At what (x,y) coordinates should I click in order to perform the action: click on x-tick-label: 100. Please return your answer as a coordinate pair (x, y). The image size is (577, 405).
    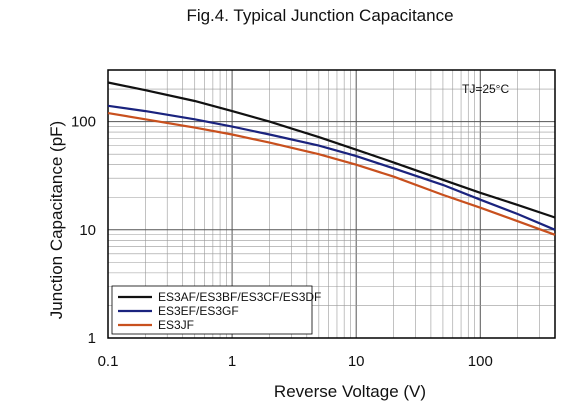
    Looking at the image, I should click on (480, 361).